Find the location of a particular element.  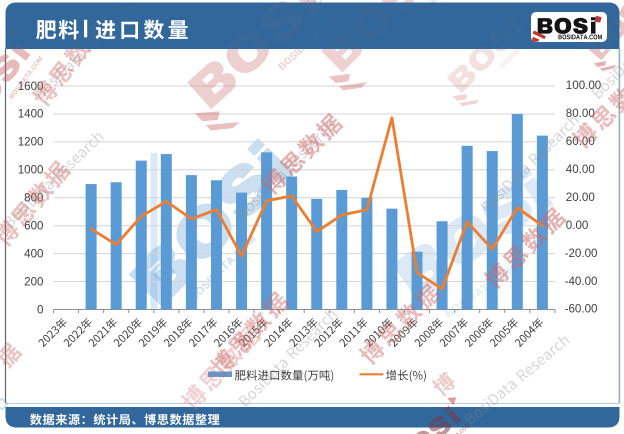

svg-text: 800 is located at coordinates (33, 198).